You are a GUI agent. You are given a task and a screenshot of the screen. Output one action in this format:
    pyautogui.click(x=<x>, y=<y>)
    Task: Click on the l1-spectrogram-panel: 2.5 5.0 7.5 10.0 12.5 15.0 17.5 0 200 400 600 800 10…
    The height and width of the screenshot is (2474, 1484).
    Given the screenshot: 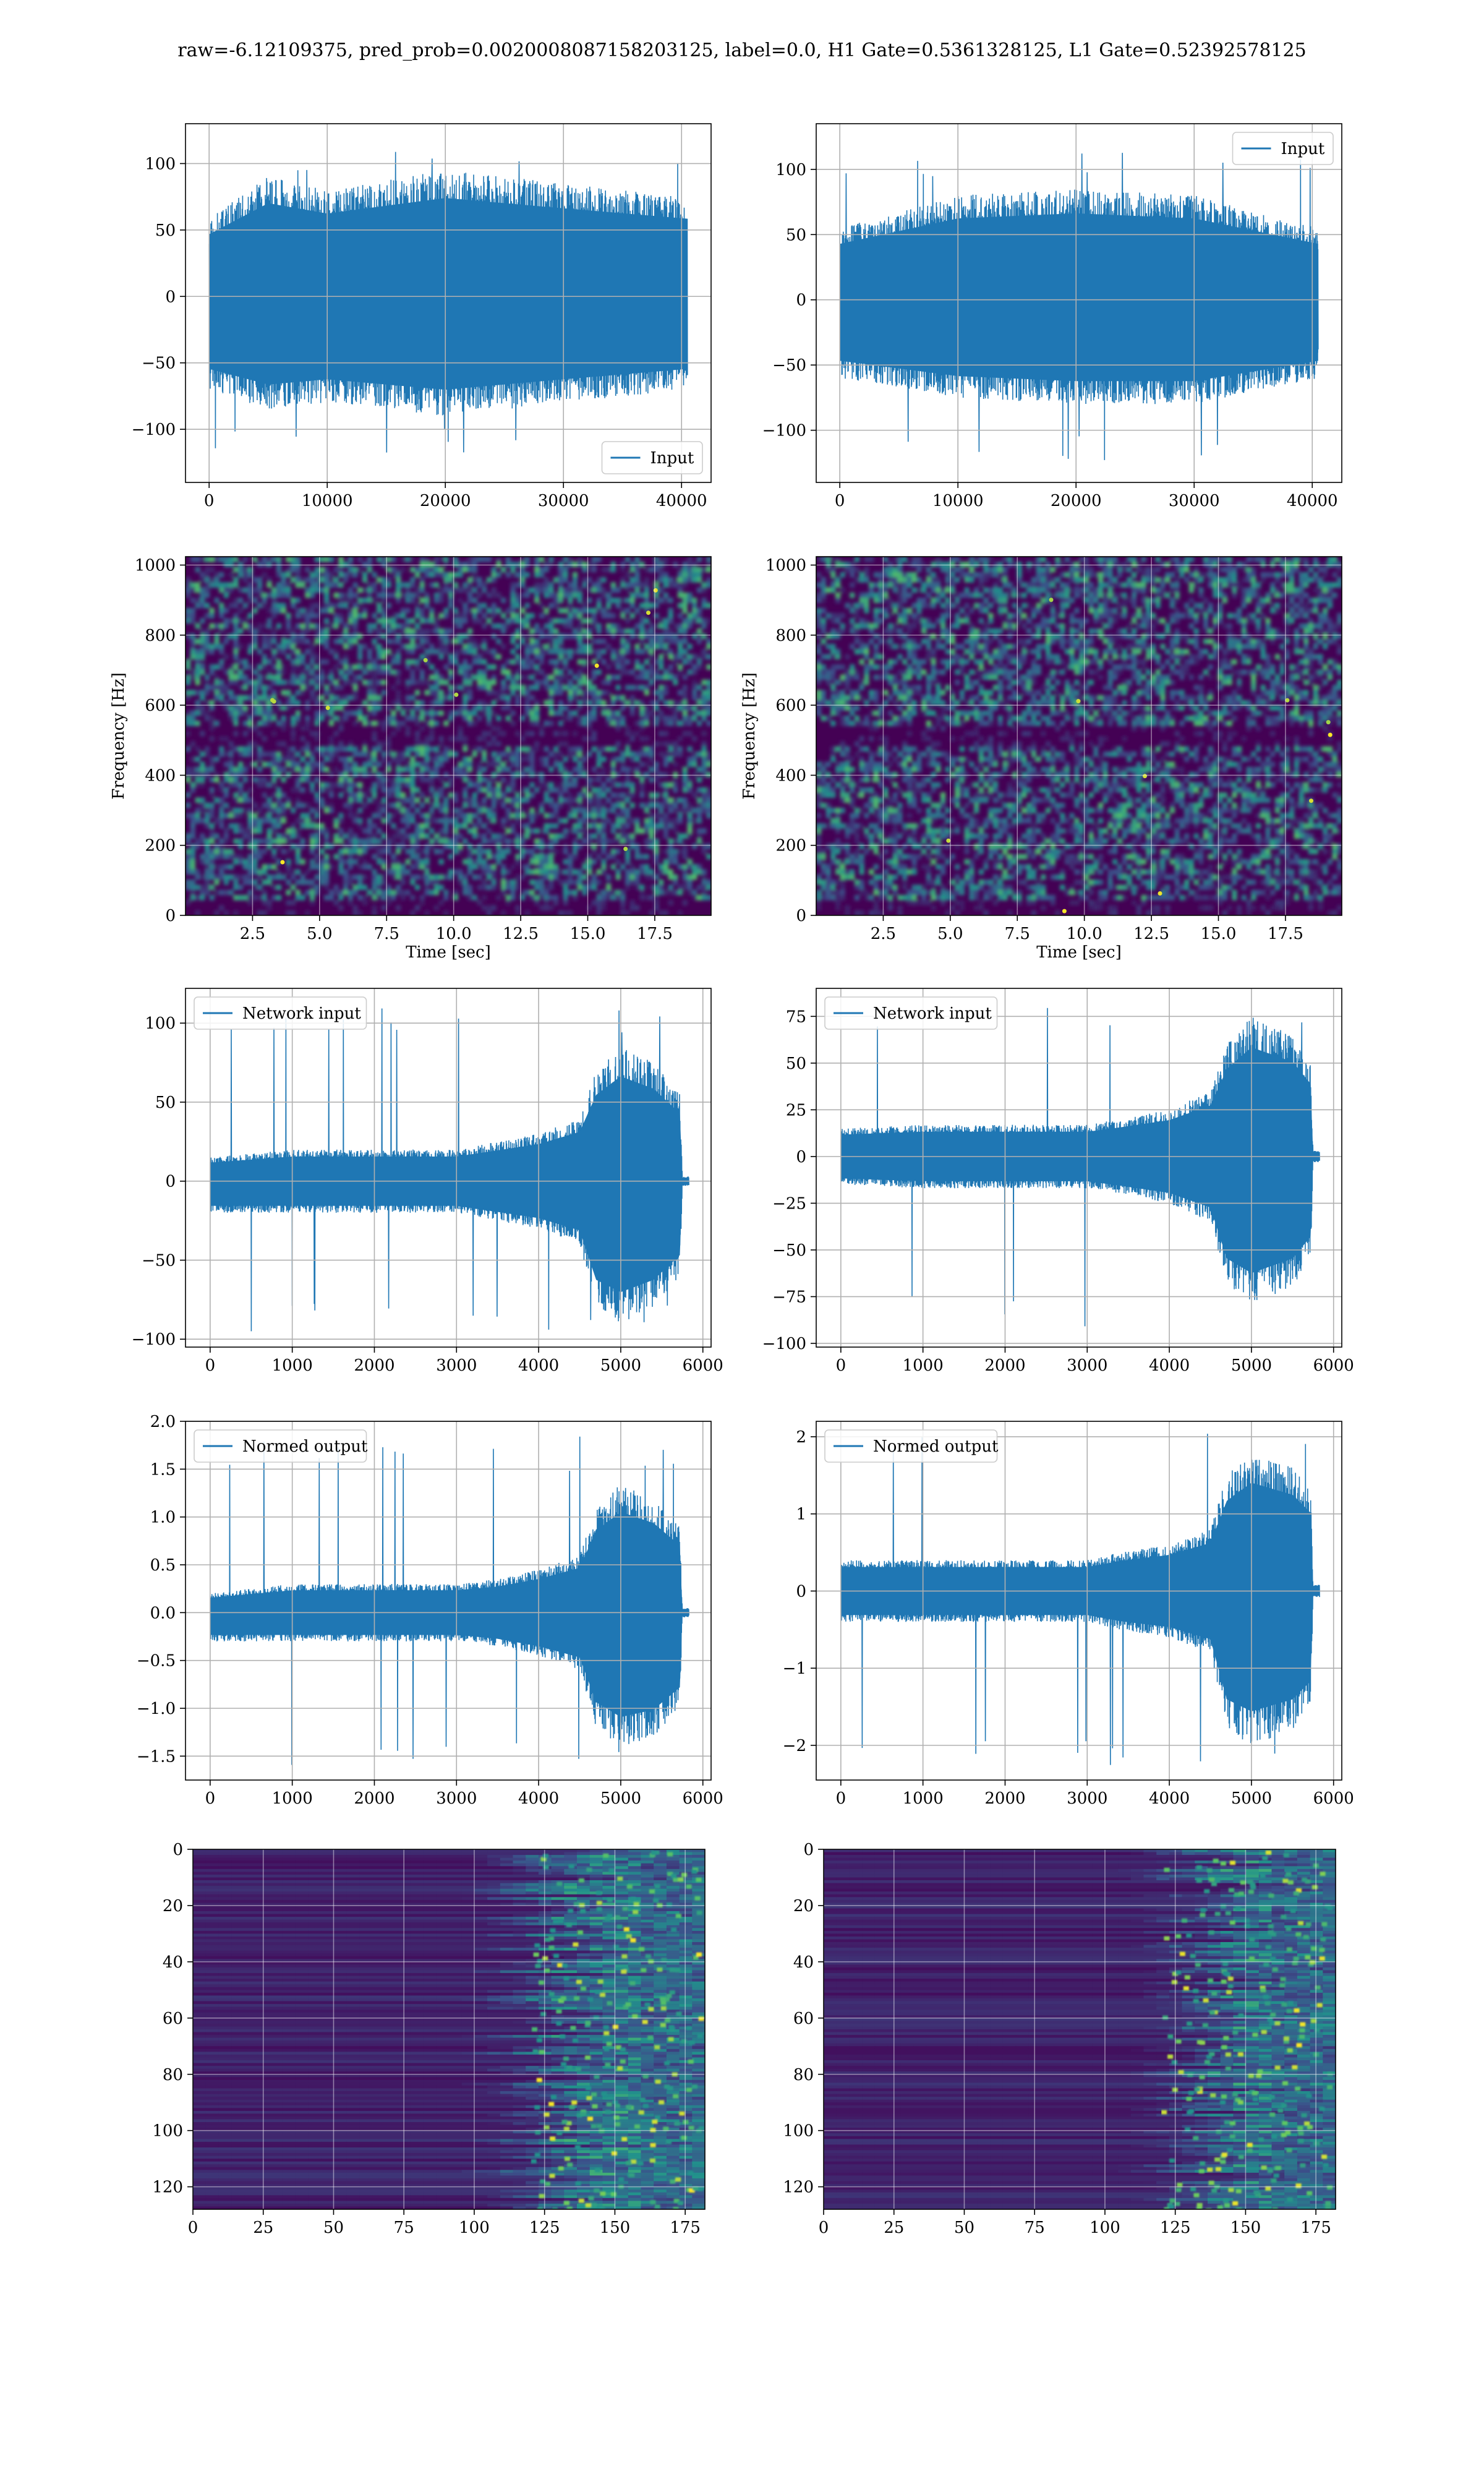 What is the action you would take?
    pyautogui.click(x=1041, y=759)
    